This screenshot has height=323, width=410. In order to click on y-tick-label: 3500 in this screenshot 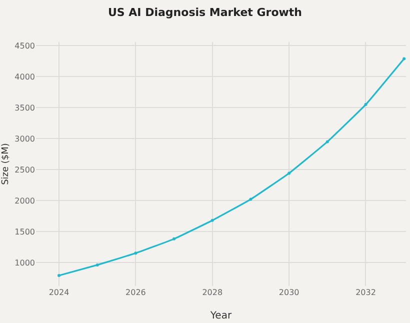, I will do `click(24, 107)`.